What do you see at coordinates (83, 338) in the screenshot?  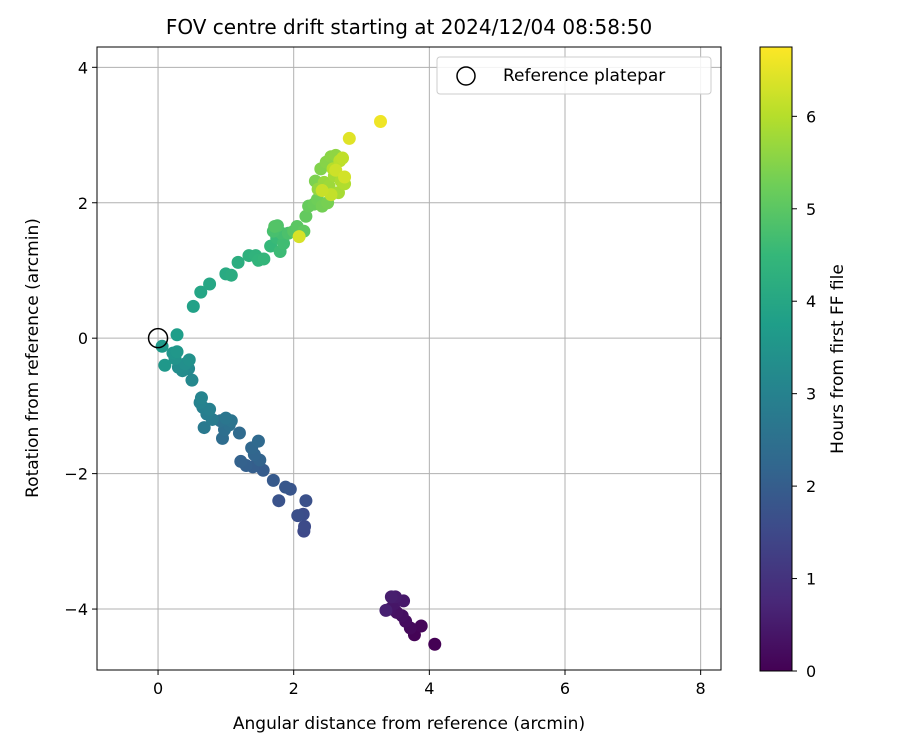 I see `y-tick-label: 0` at bounding box center [83, 338].